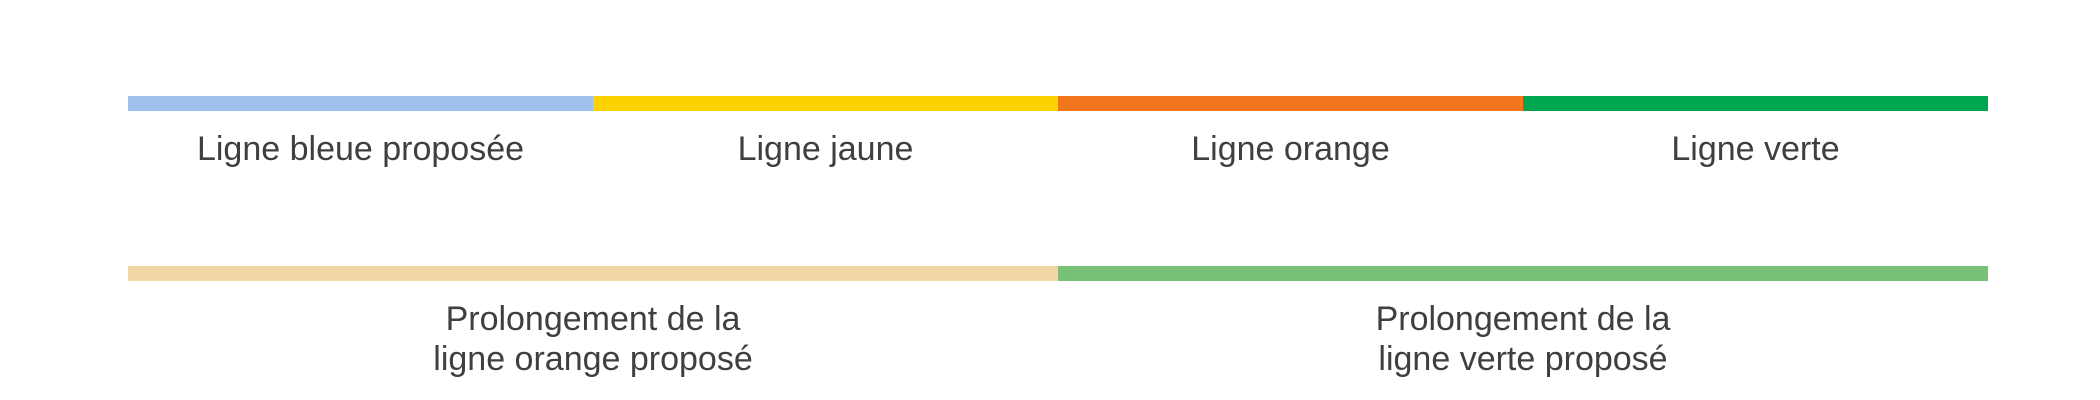  I want to click on yellow-line-label: Ligne jaune, so click(825, 149).